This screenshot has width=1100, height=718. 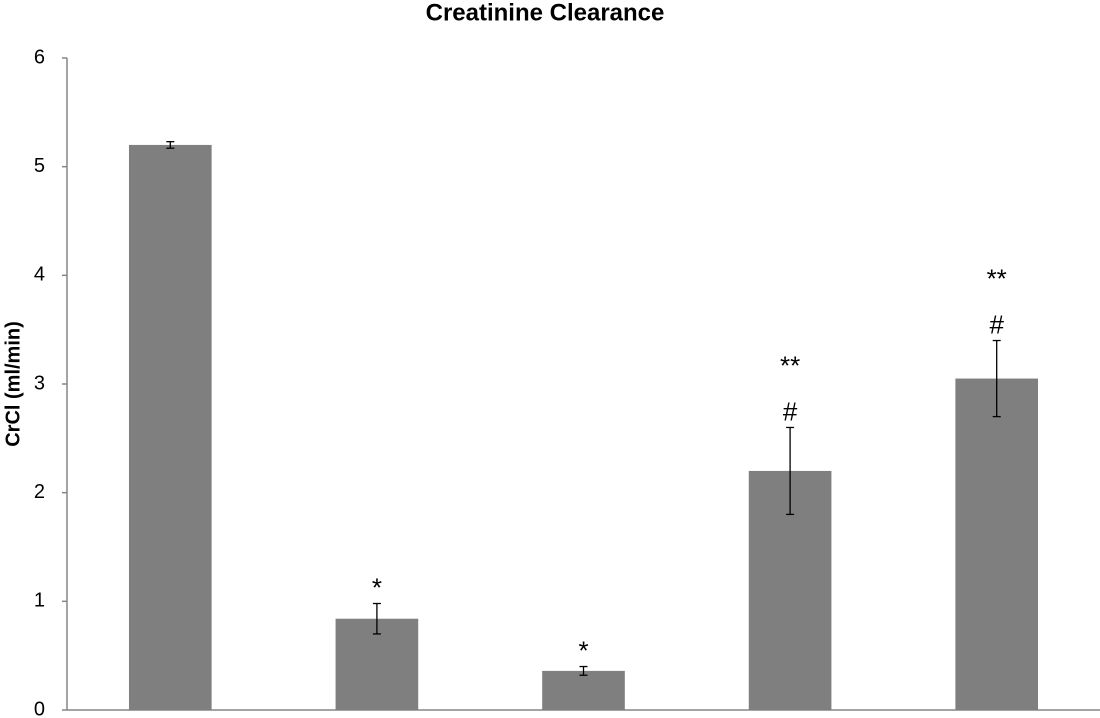 I want to click on y-tick-label: 0, so click(x=39, y=708).